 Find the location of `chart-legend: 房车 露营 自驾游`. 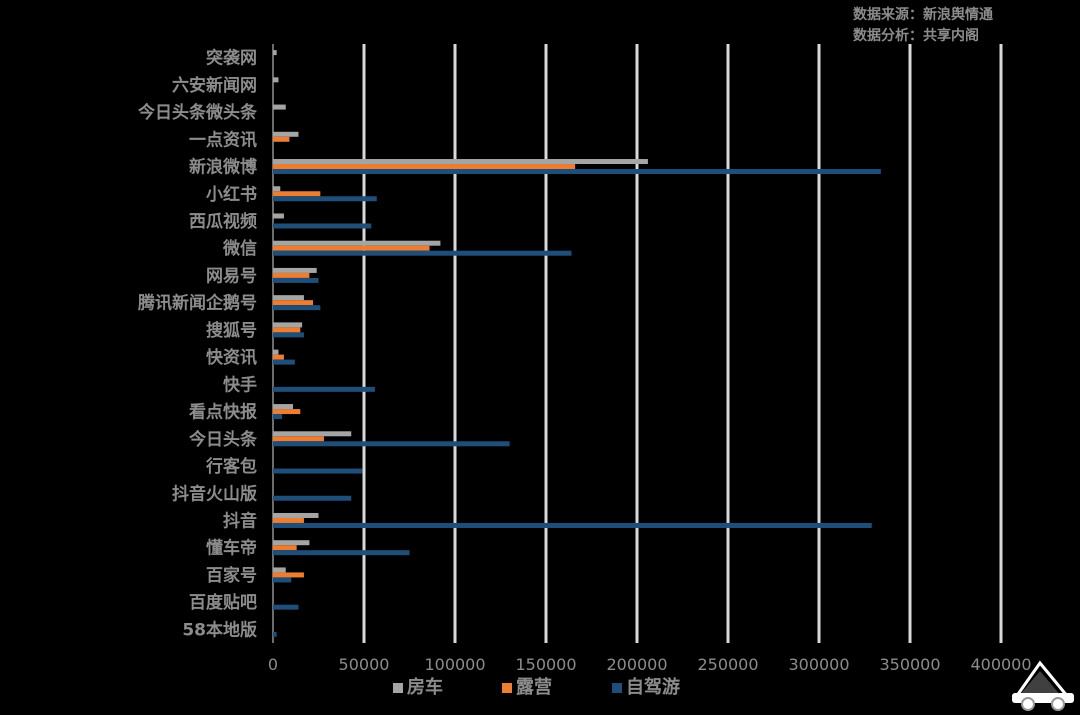

chart-legend: 房车 露营 自驾游 is located at coordinates (540, 688).